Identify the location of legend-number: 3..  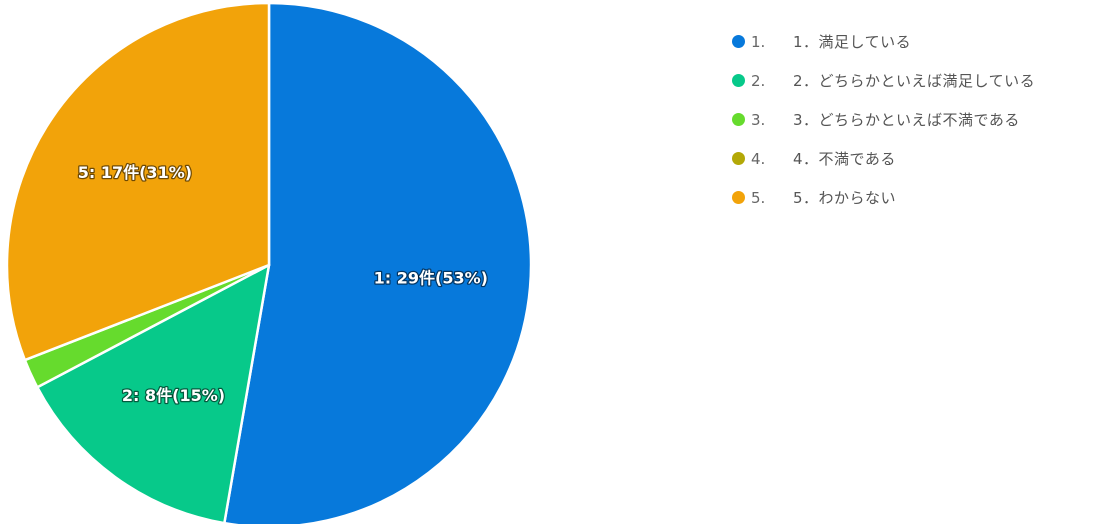
(758, 119).